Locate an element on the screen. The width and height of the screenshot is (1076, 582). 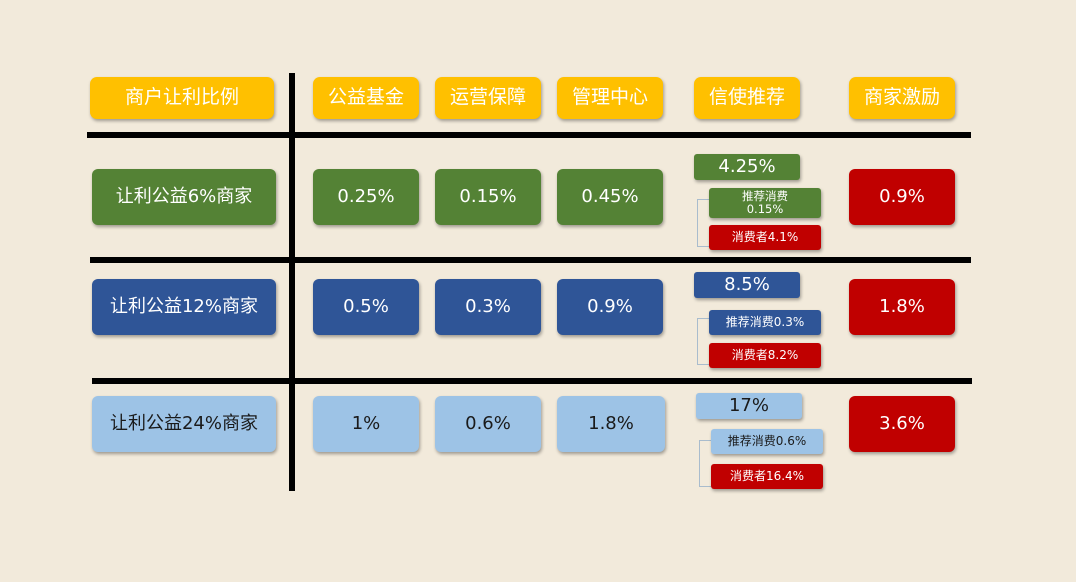
row2-referral-total: 8.5% is located at coordinates (747, 285).